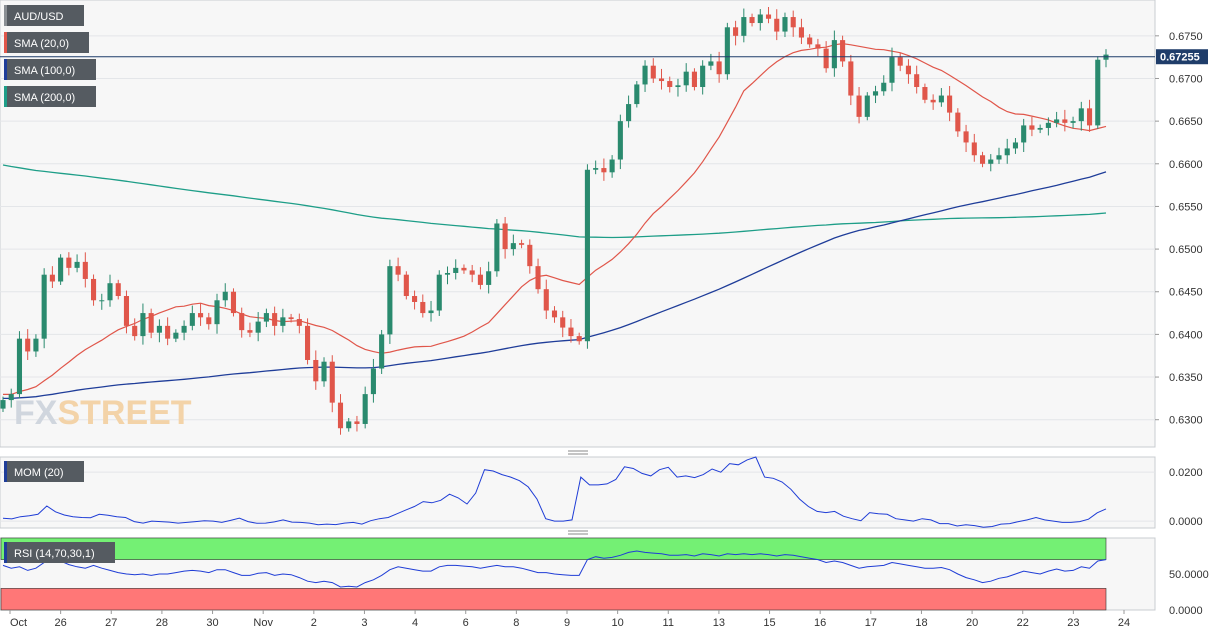  I want to click on tag-momentum: MOM (20), so click(44, 471).